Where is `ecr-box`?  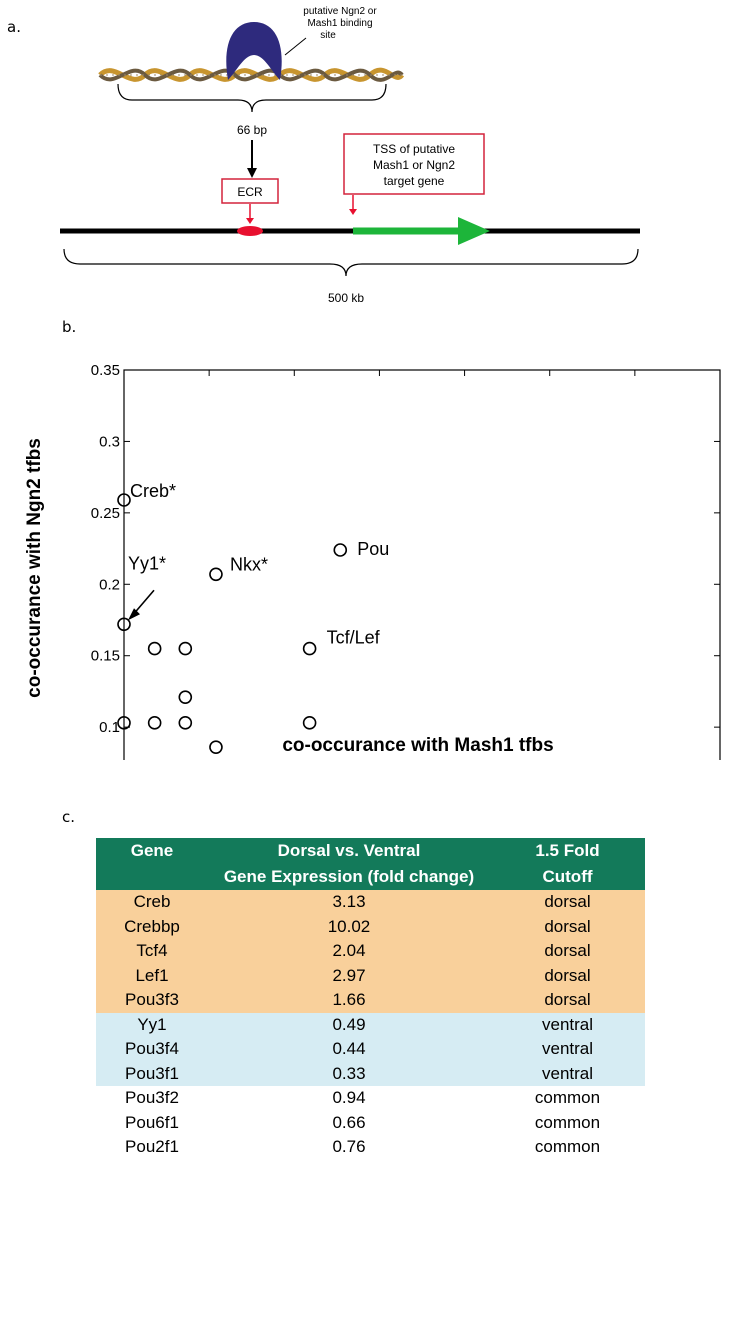 ecr-box is located at coordinates (250, 191).